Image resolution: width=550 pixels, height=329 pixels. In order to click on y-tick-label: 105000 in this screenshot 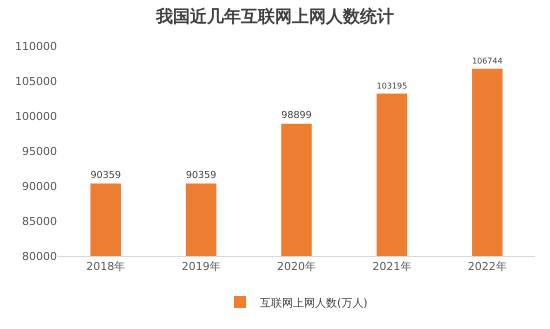, I will do `click(36, 81)`.